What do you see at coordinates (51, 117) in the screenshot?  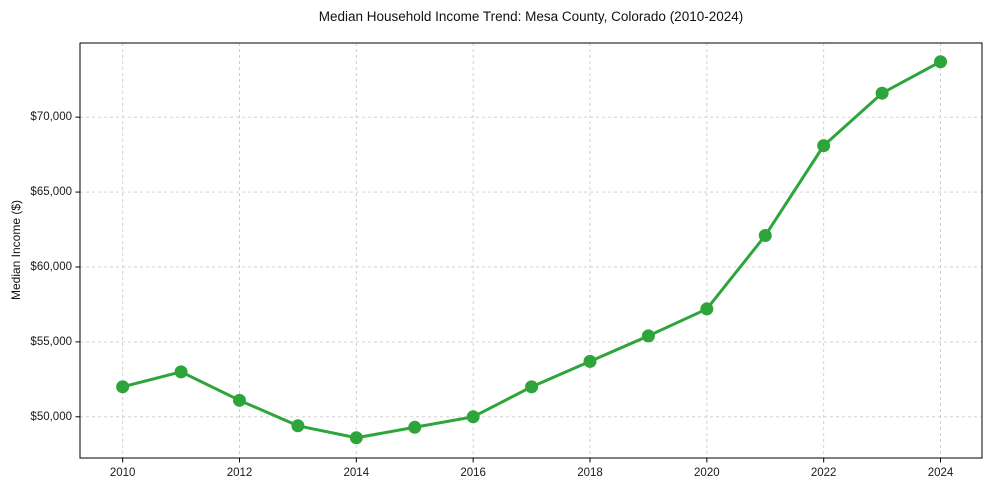 I see `y-tick-label: $70,000` at bounding box center [51, 117].